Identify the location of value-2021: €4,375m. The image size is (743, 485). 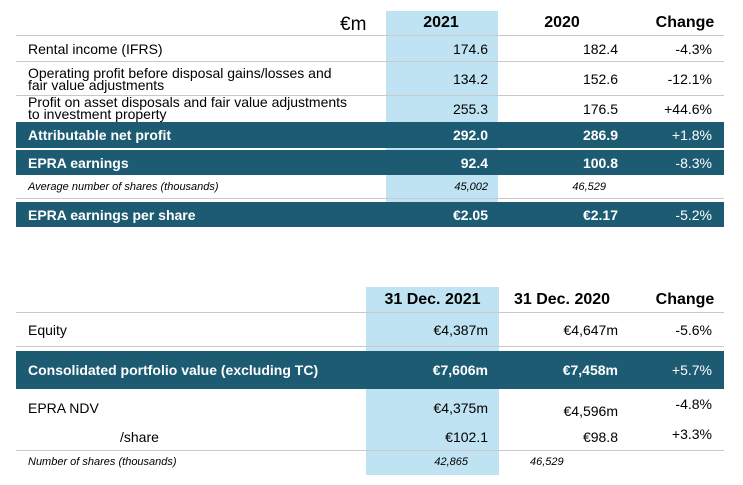
(460, 408).